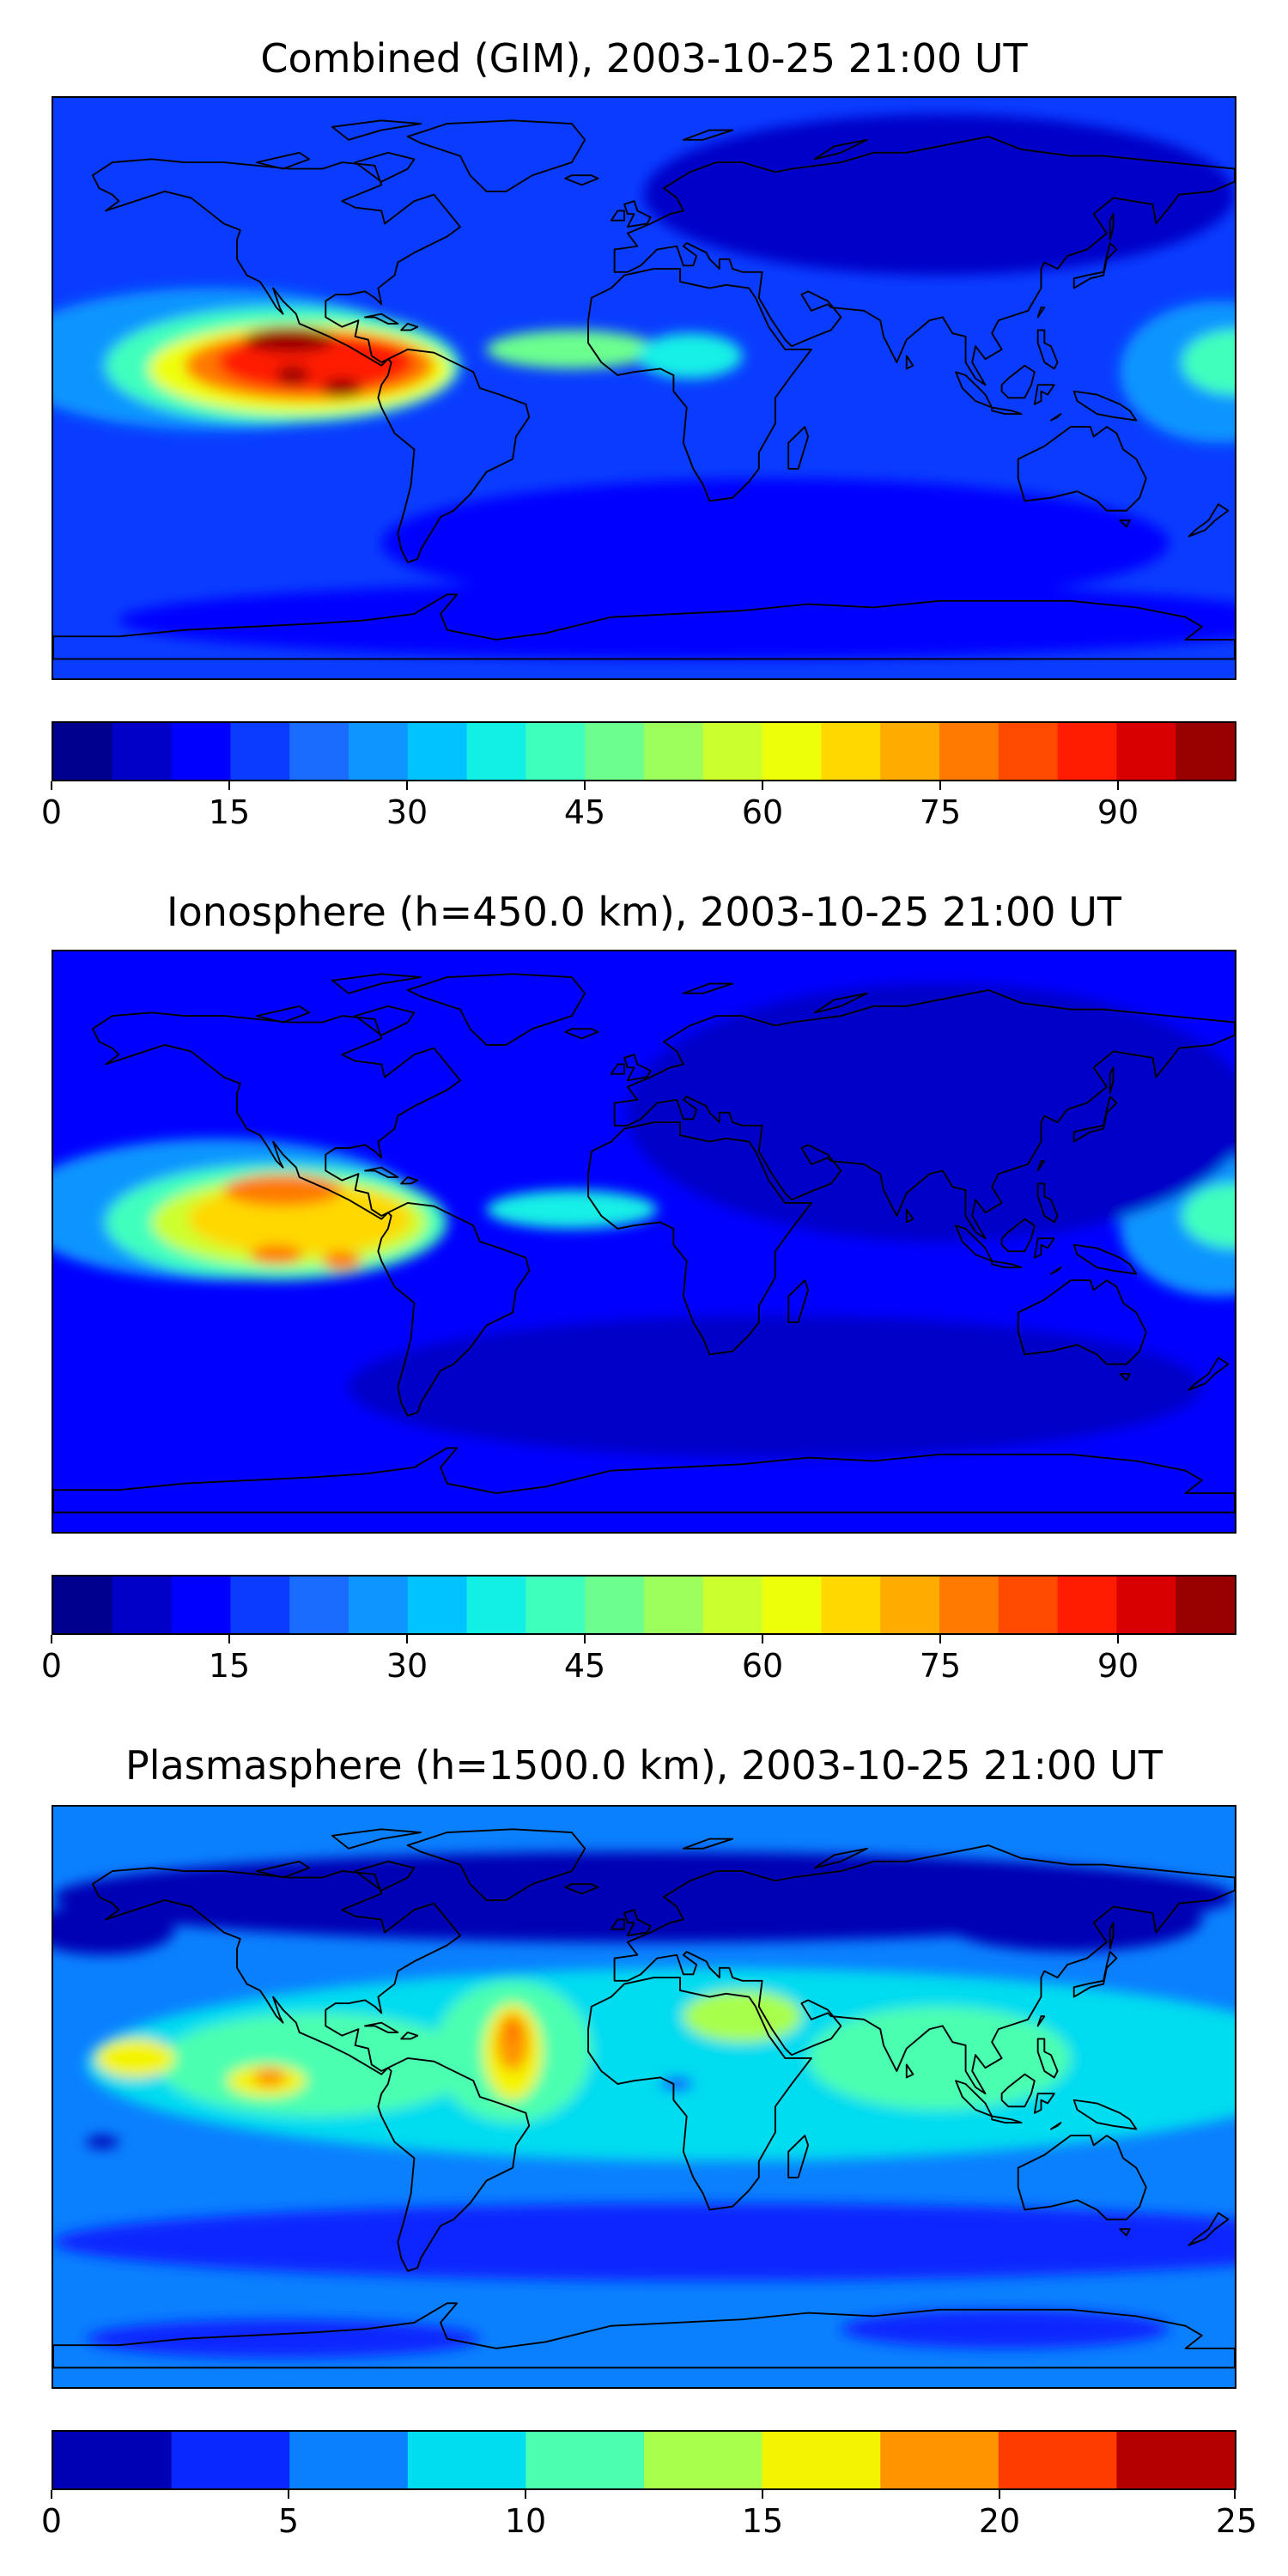  Describe the element at coordinates (229, 812) in the screenshot. I see `colorbar-tick-label: 15` at that location.